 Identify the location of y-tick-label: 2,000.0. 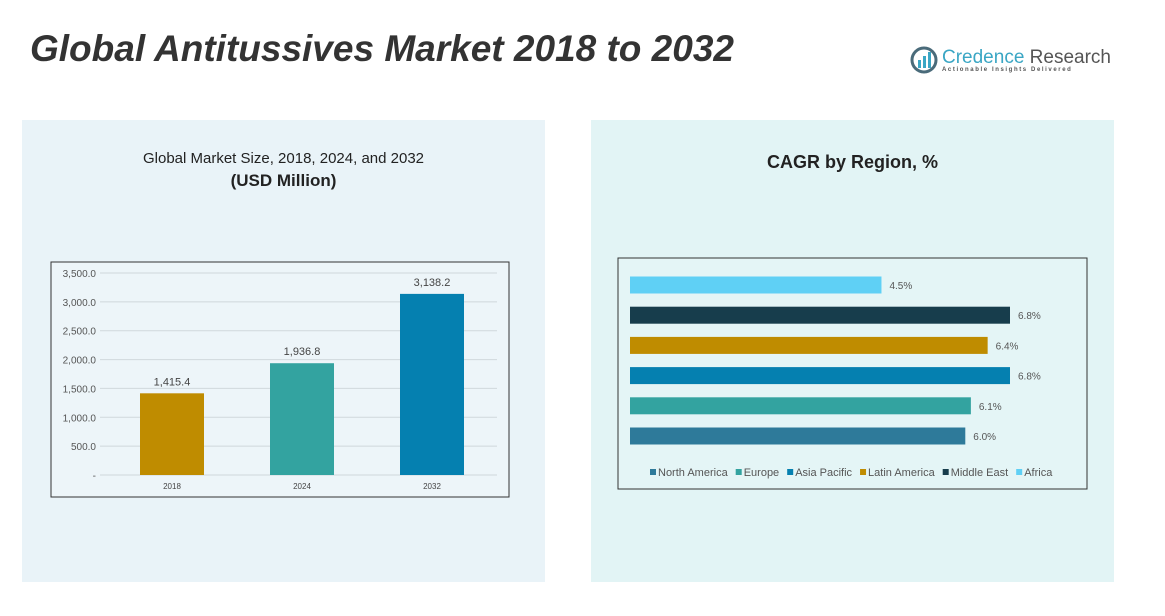
(80, 361).